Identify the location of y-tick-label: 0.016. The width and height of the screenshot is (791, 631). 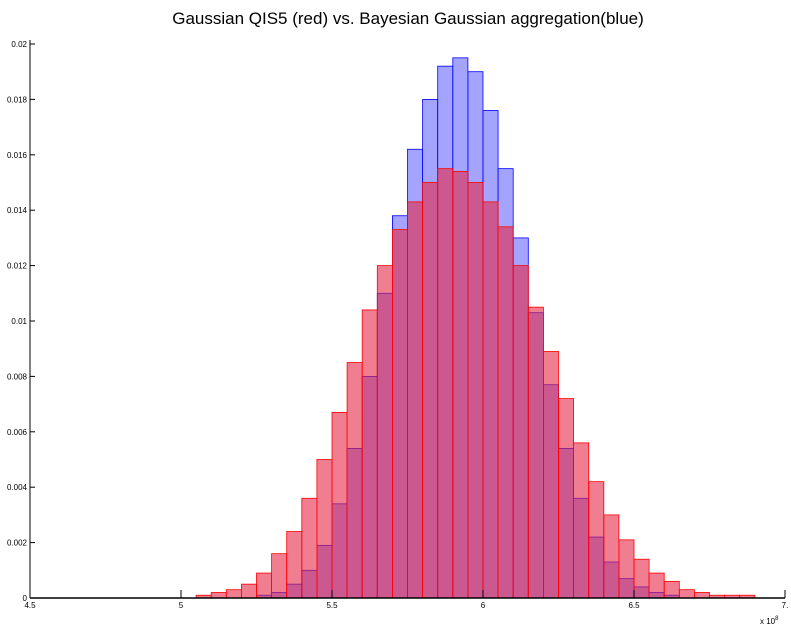
(17, 155).